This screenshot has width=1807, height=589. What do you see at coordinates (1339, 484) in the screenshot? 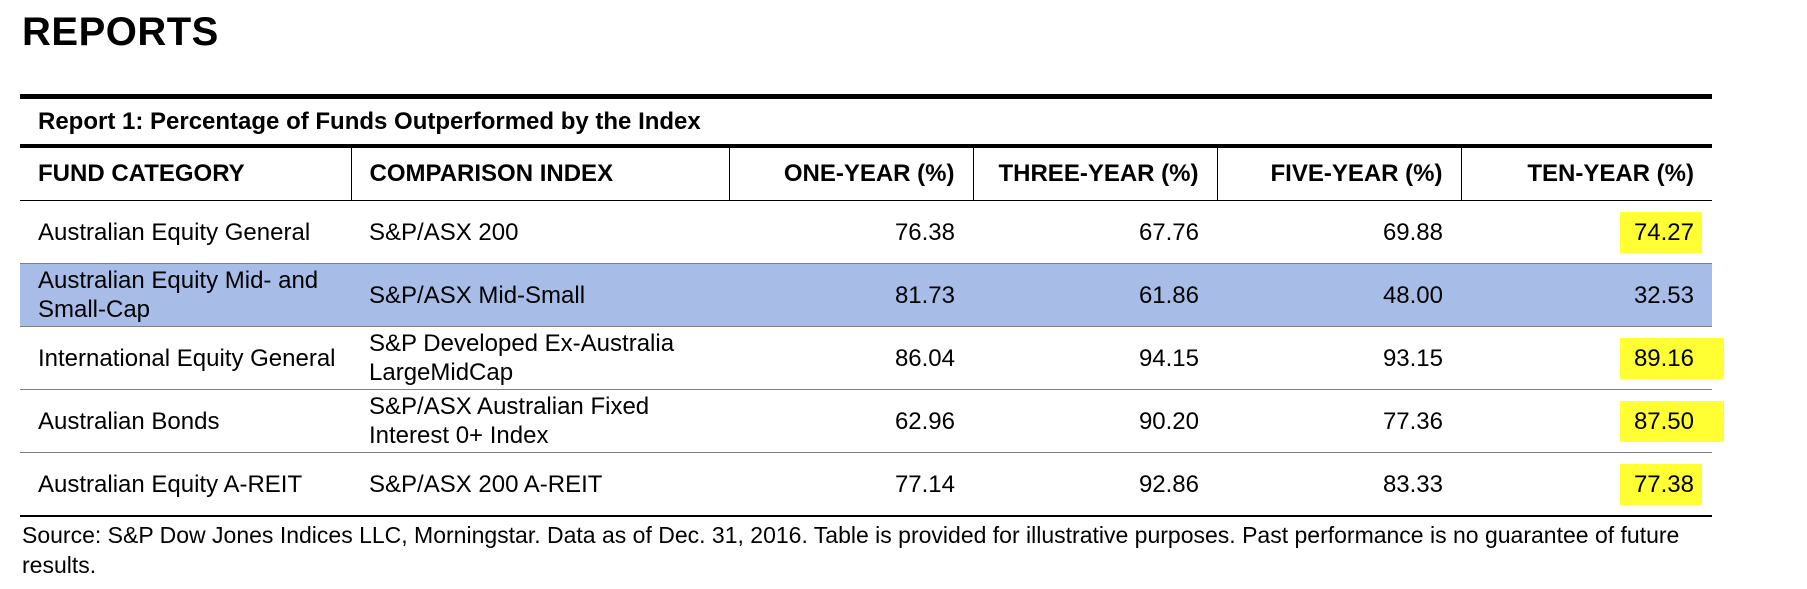
I see `five-year-cell: 83.33` at bounding box center [1339, 484].